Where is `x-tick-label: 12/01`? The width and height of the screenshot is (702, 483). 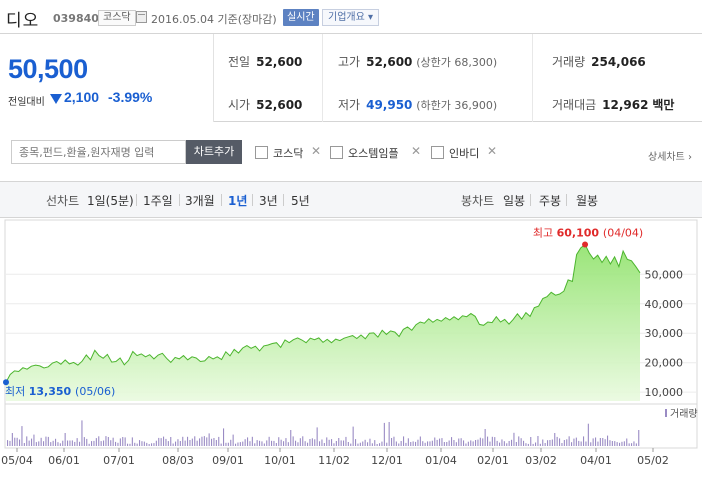
x-tick-label: 12/01 is located at coordinates (387, 460).